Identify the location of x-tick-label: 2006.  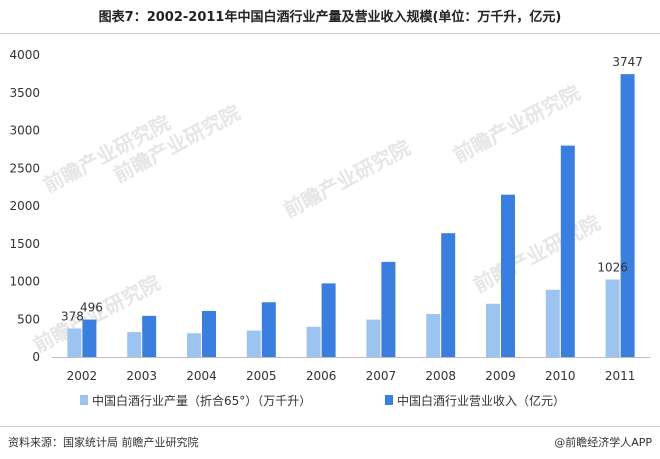
(321, 376).